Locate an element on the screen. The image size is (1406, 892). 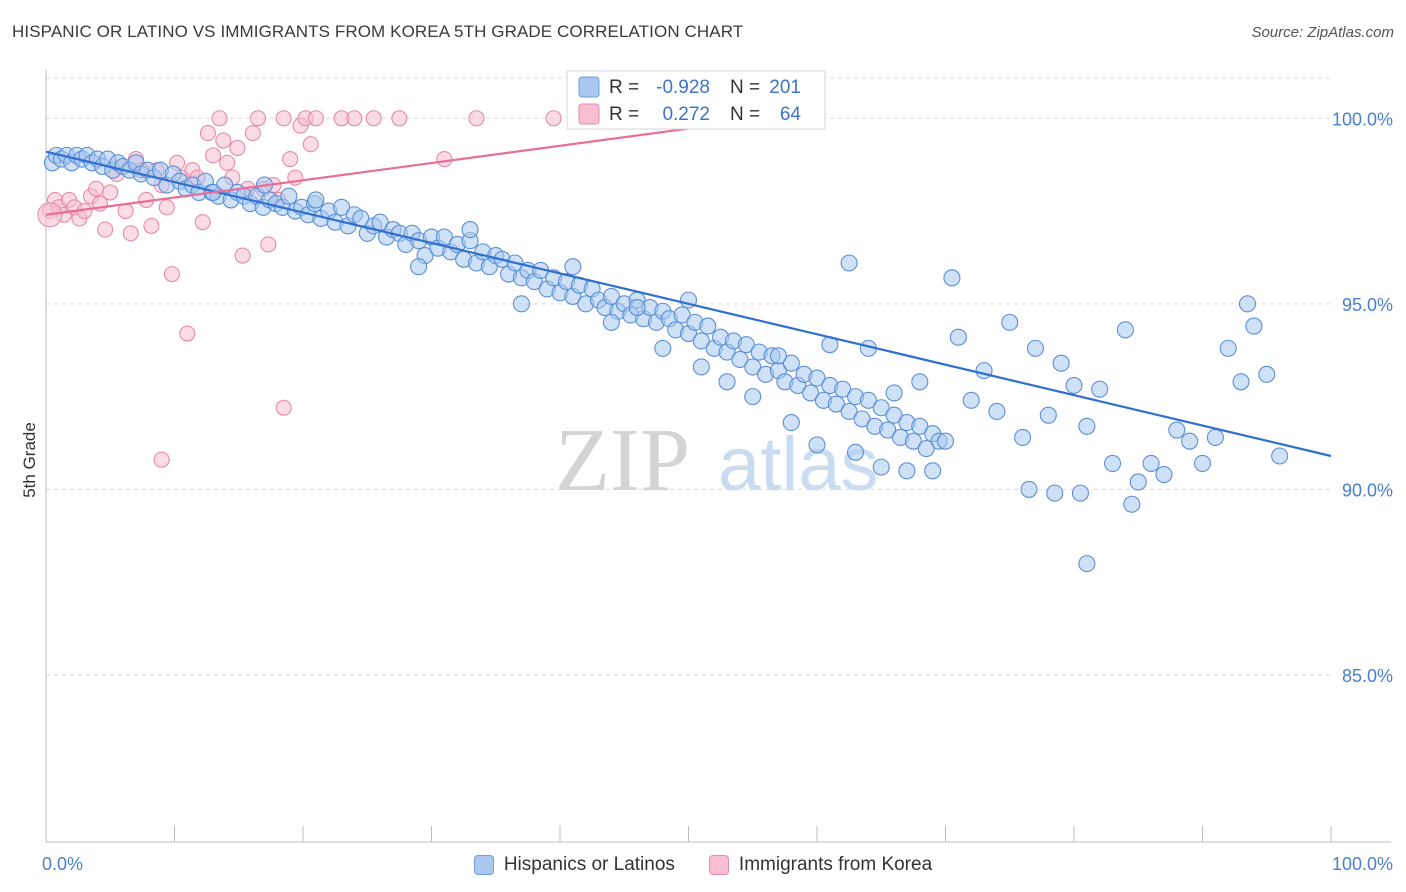
y-tick-label: 85.0% is located at coordinates (1367, 676).